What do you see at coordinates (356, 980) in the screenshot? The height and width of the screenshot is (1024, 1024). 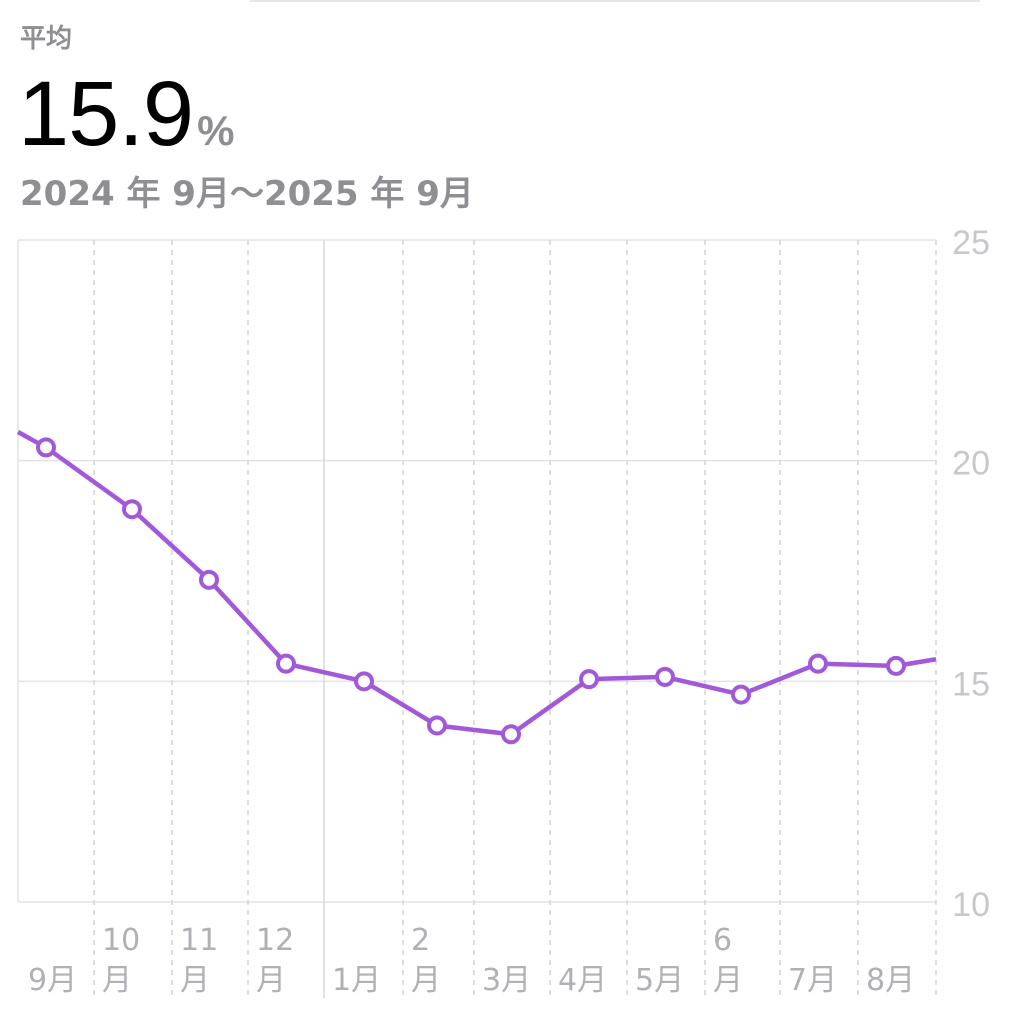 I see `x-tick-label-bottom: 1月` at bounding box center [356, 980].